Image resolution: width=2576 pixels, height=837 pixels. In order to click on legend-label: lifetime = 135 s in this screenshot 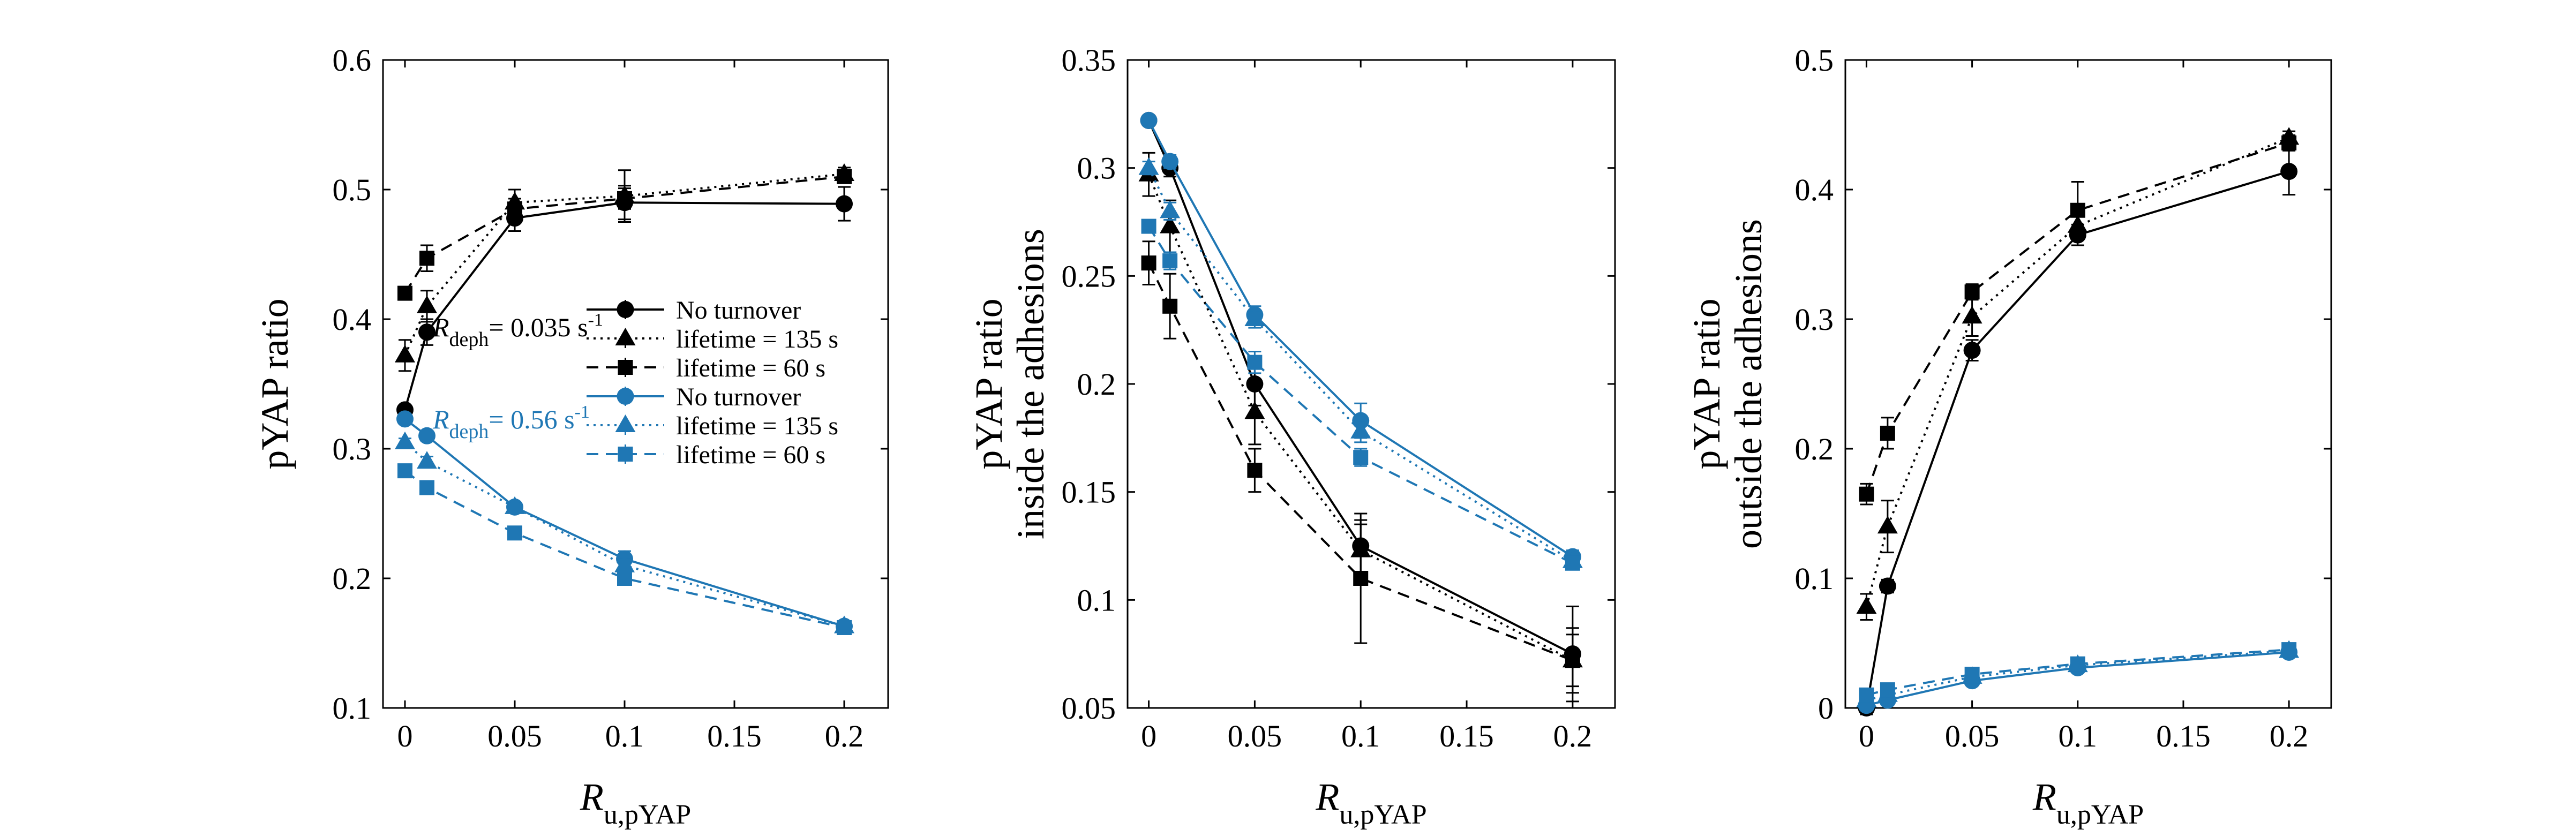, I will do `click(757, 339)`.